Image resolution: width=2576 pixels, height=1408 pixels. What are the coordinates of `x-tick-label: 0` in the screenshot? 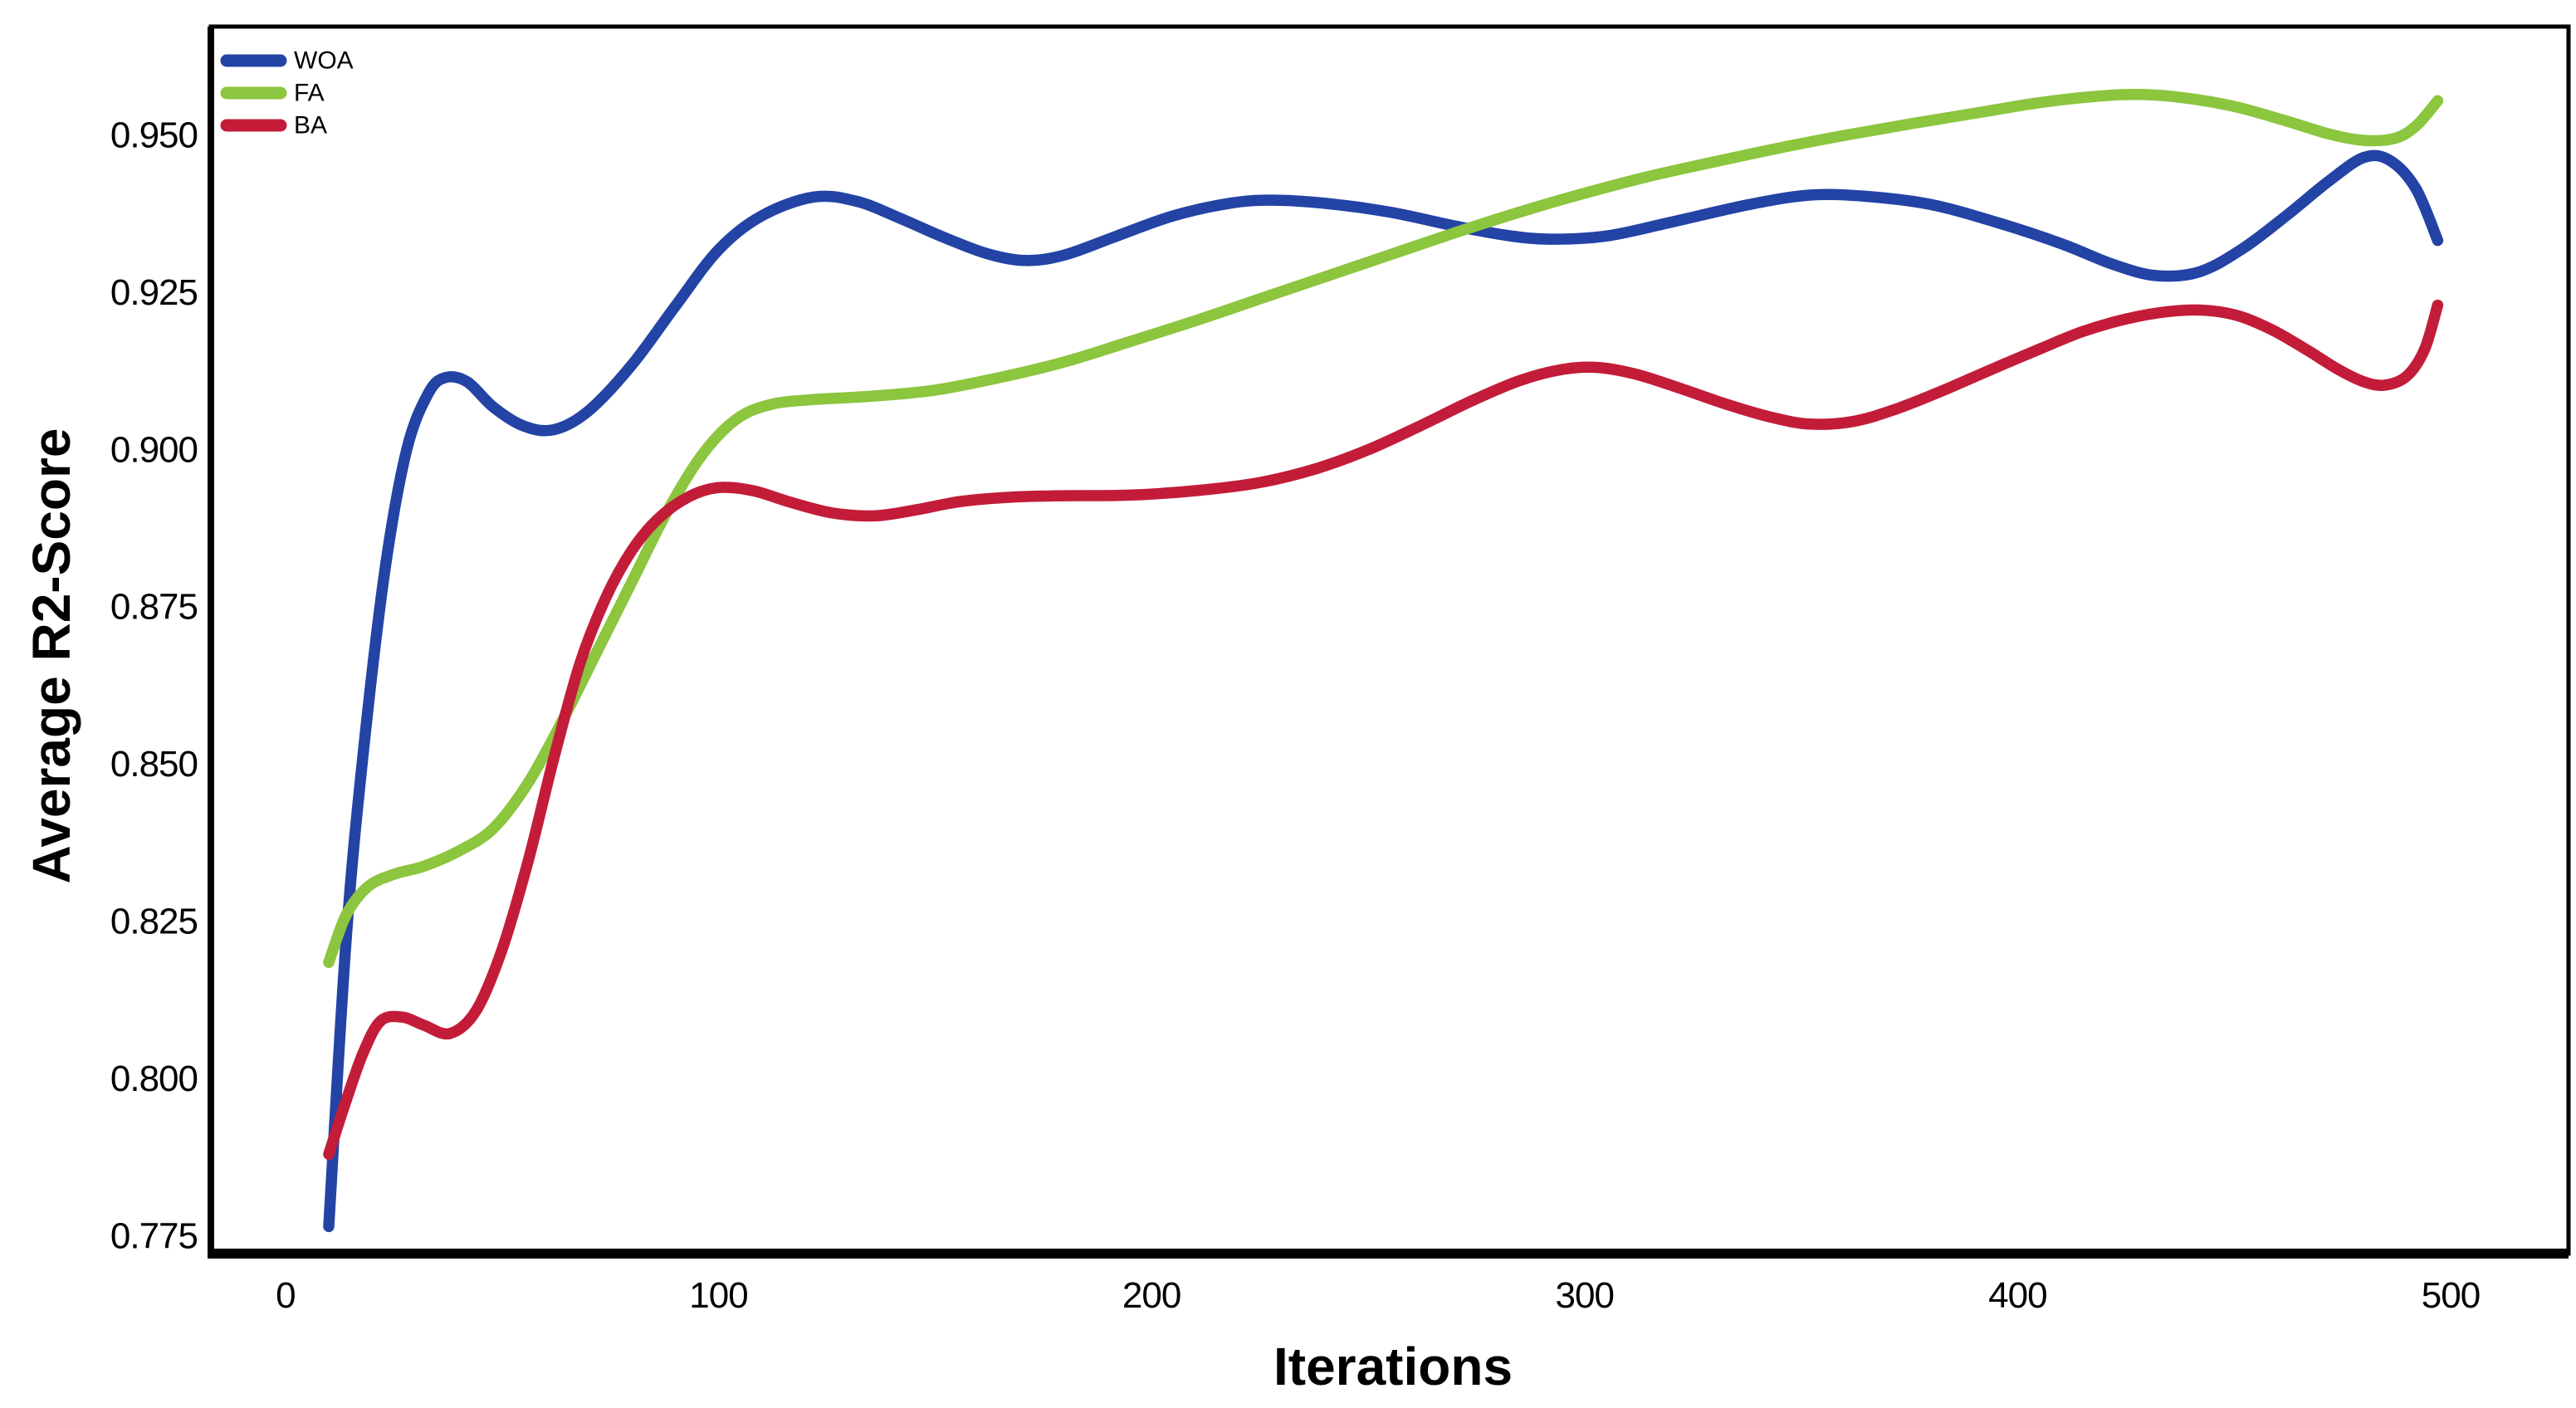 It's located at (285, 1296).